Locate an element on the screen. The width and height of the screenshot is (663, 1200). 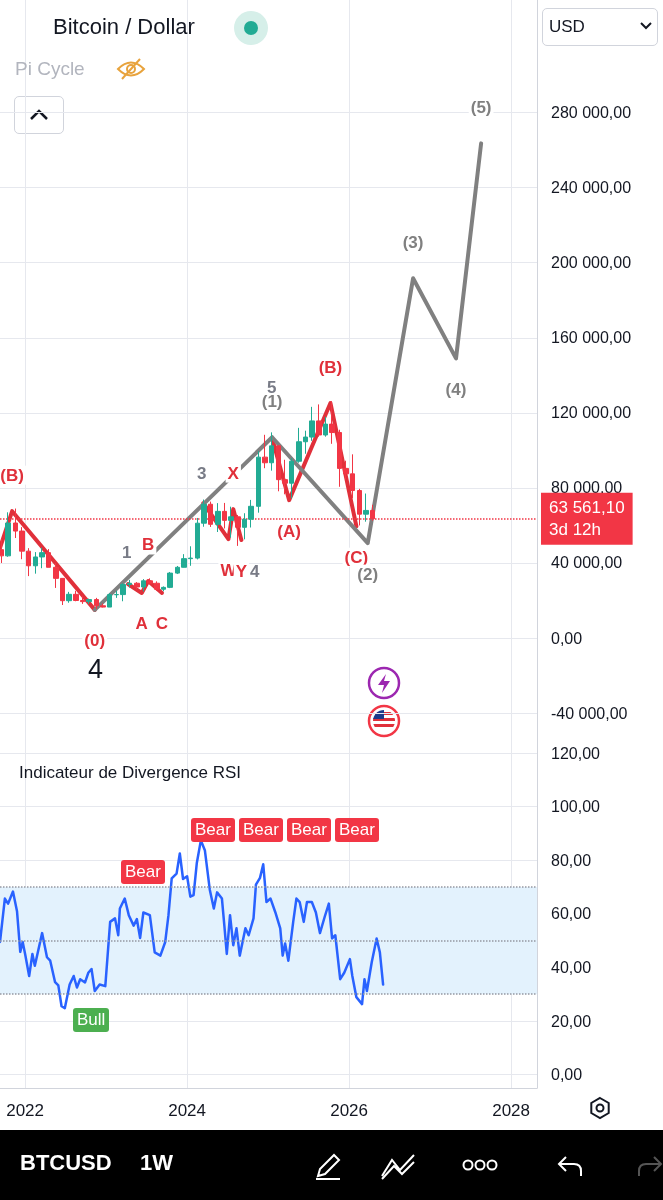
annotation: (0) is located at coordinates (95, 641).